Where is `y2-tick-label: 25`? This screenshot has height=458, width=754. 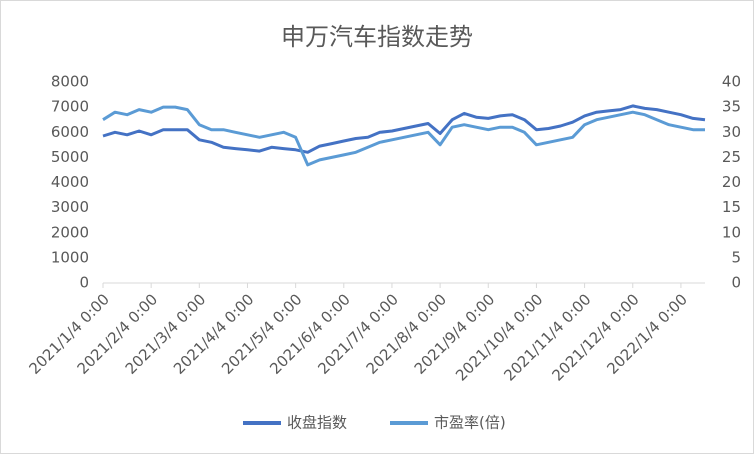
y2-tick-label: 25 is located at coordinates (731, 157).